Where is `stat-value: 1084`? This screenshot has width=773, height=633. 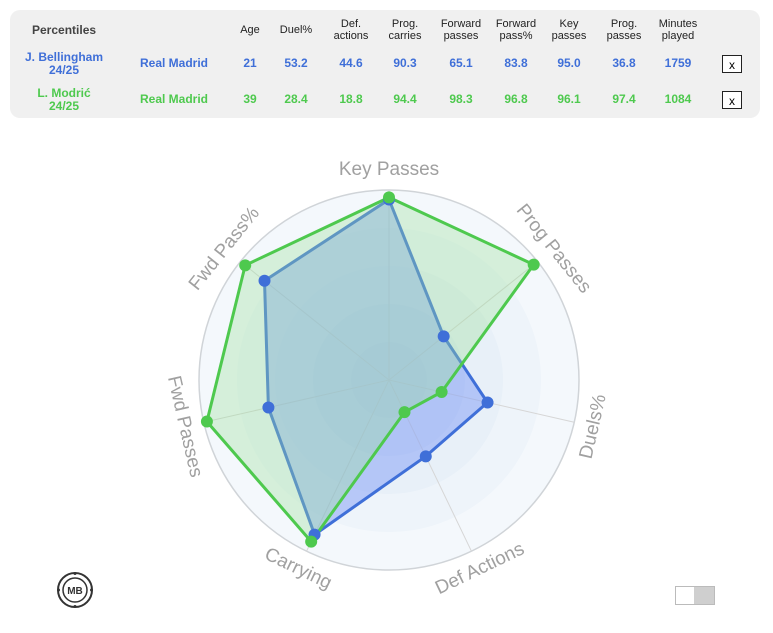
stat-value: 1084 is located at coordinates (678, 99).